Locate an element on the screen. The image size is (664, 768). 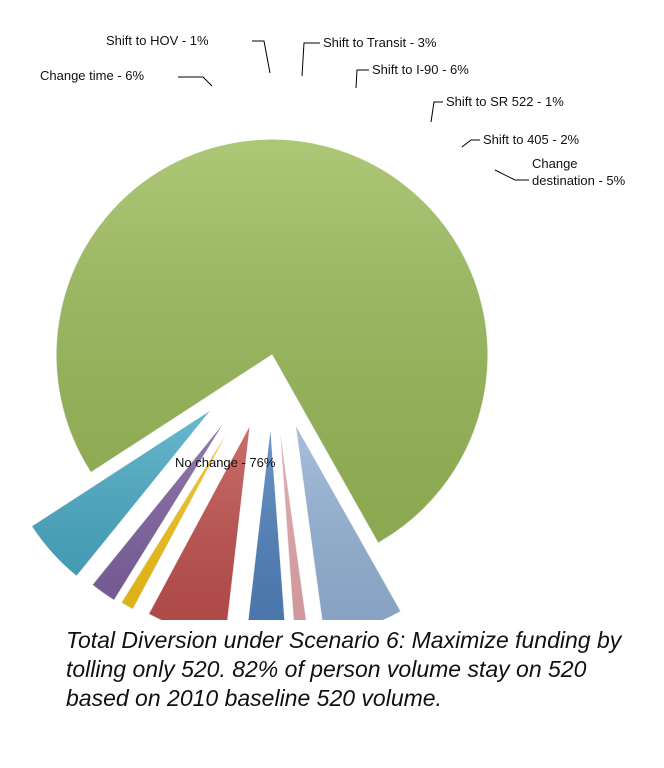
leader-line-shift-to-hov is located at coordinates (261, 57).